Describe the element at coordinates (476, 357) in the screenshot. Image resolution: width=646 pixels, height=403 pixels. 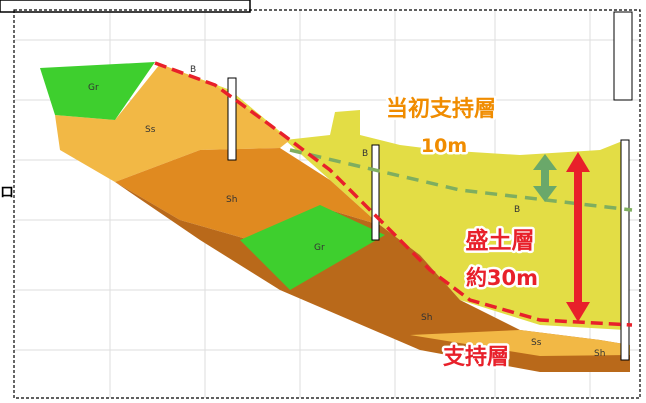
I see `annotation: 支持層` at that location.